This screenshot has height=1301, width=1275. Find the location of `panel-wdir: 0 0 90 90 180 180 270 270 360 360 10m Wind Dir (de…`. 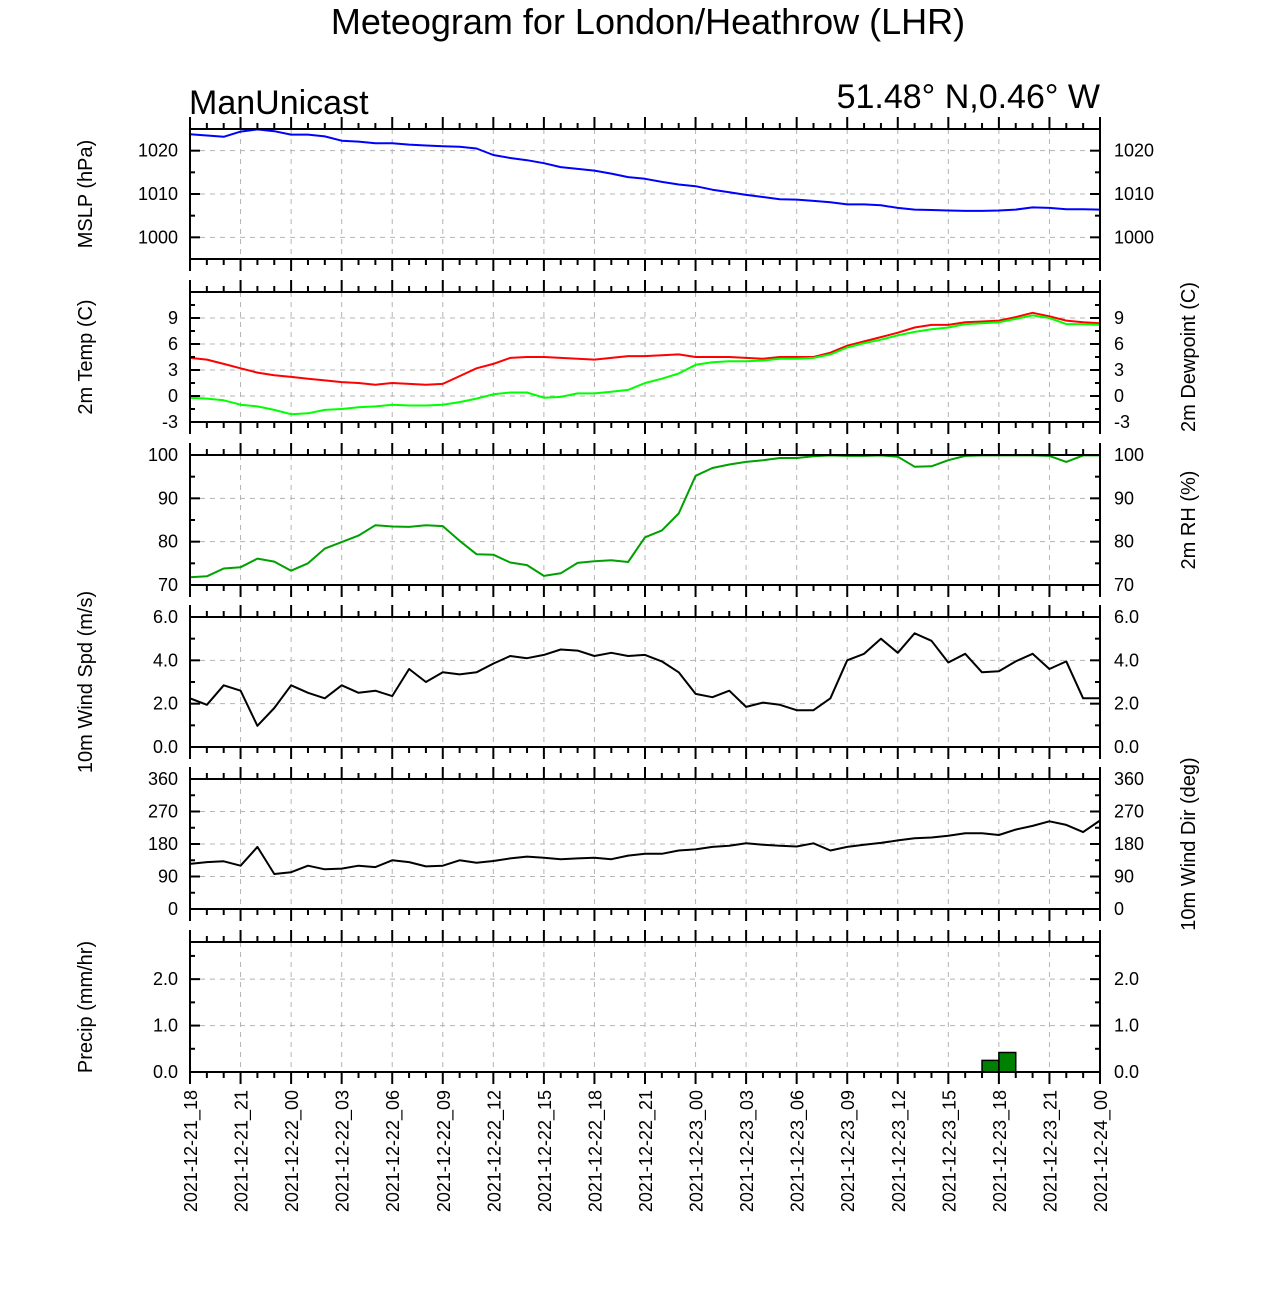

panel-wdir: 0 0 90 90 180 180 270 270 360 360 10m Wind Dir (de… is located at coordinates (674, 843).